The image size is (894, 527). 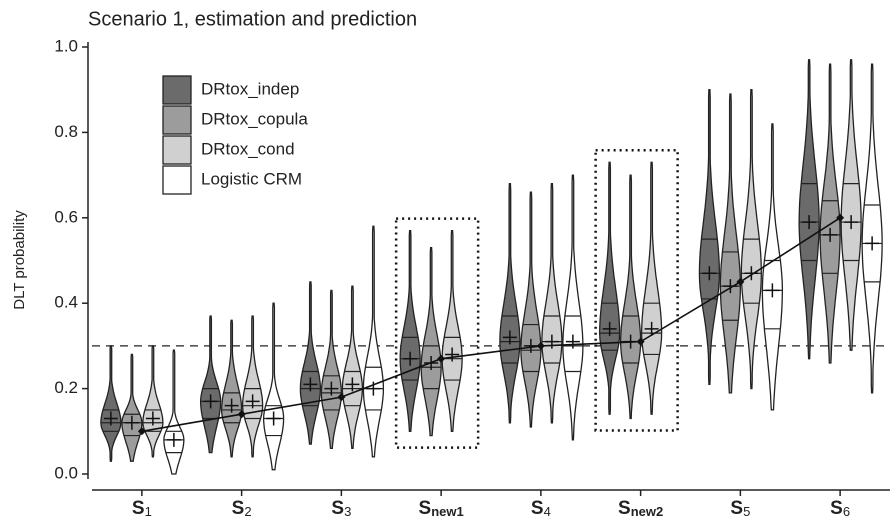 What do you see at coordinates (547, 511) in the screenshot?
I see `category-sub: 4` at bounding box center [547, 511].